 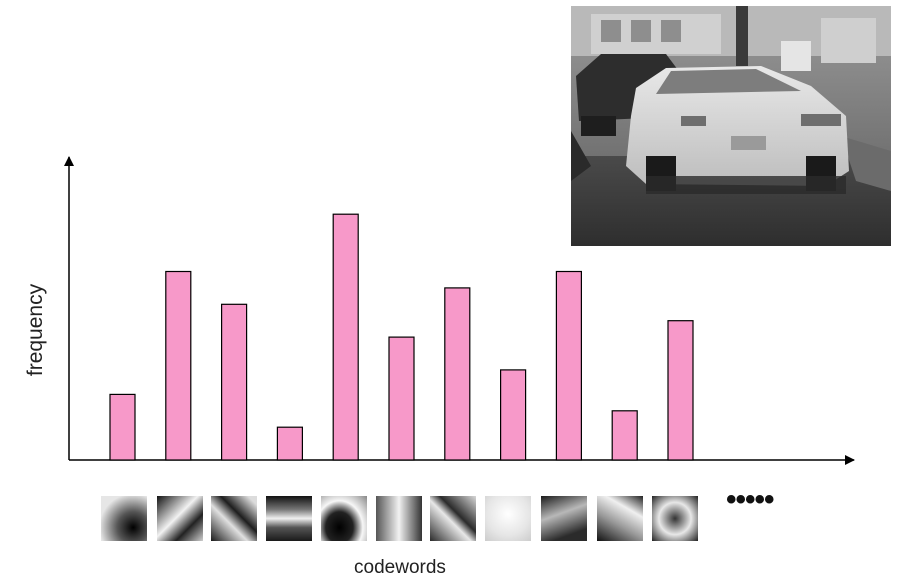 What do you see at coordinates (750, 499) in the screenshot?
I see `continuation-dots: •••••` at bounding box center [750, 499].